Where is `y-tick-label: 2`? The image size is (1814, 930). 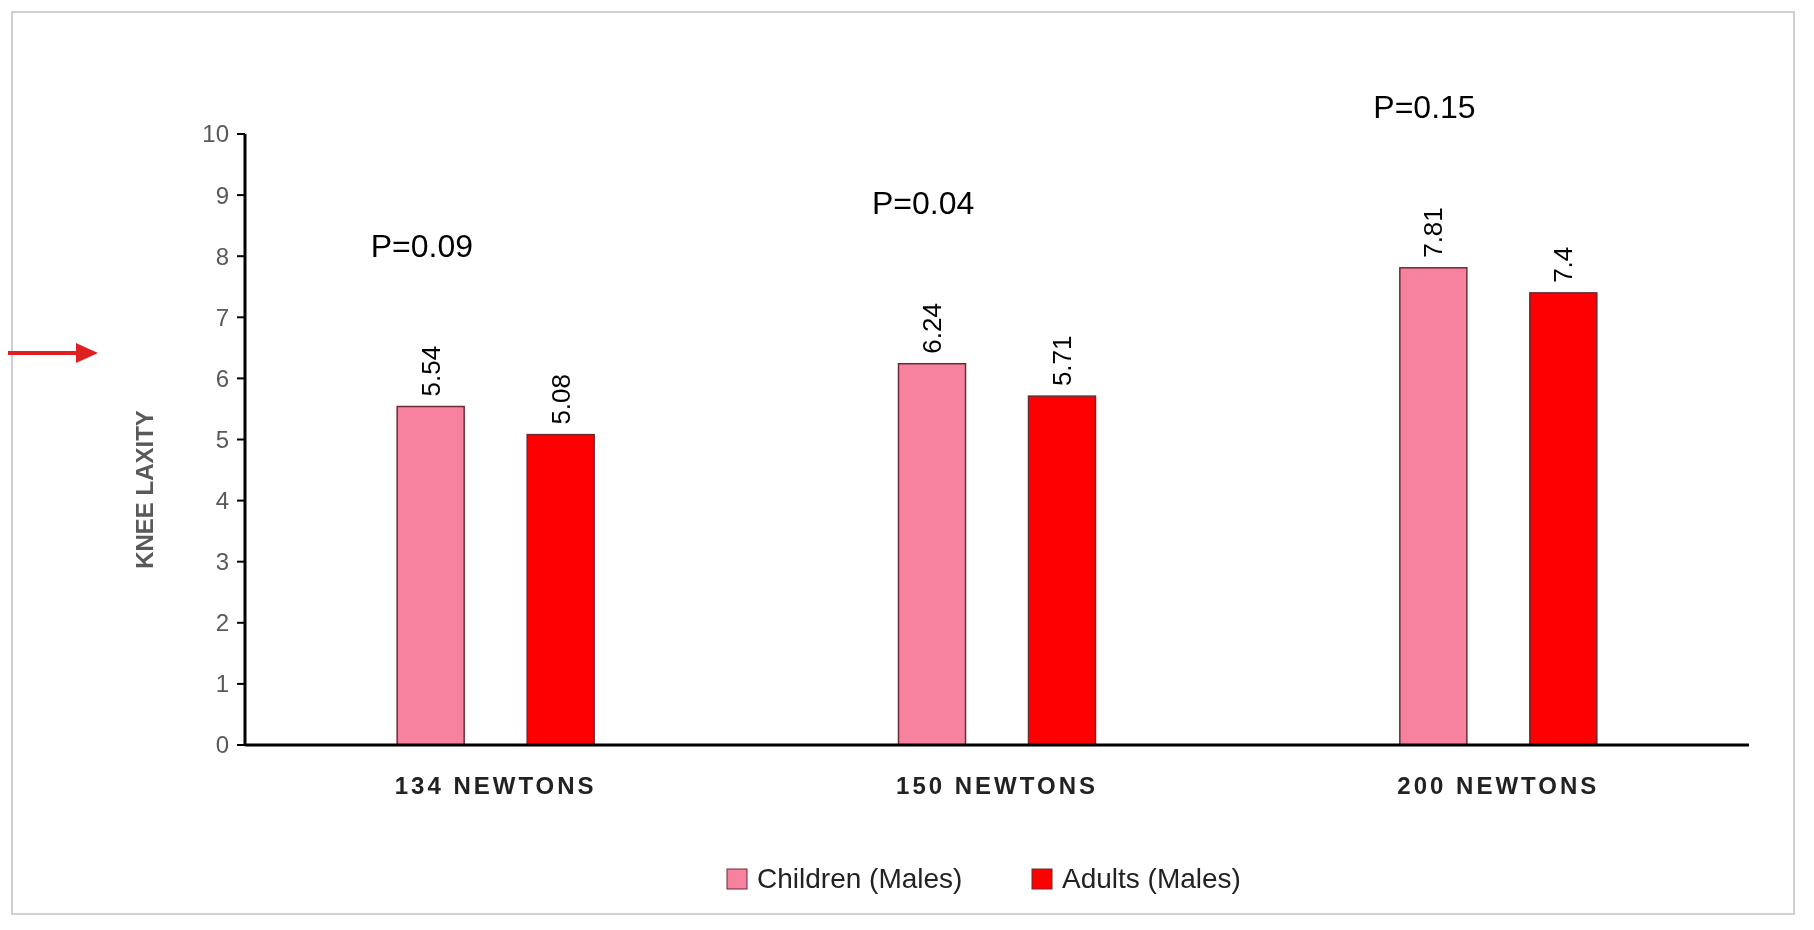
y-tick-label: 2 is located at coordinates (222, 623).